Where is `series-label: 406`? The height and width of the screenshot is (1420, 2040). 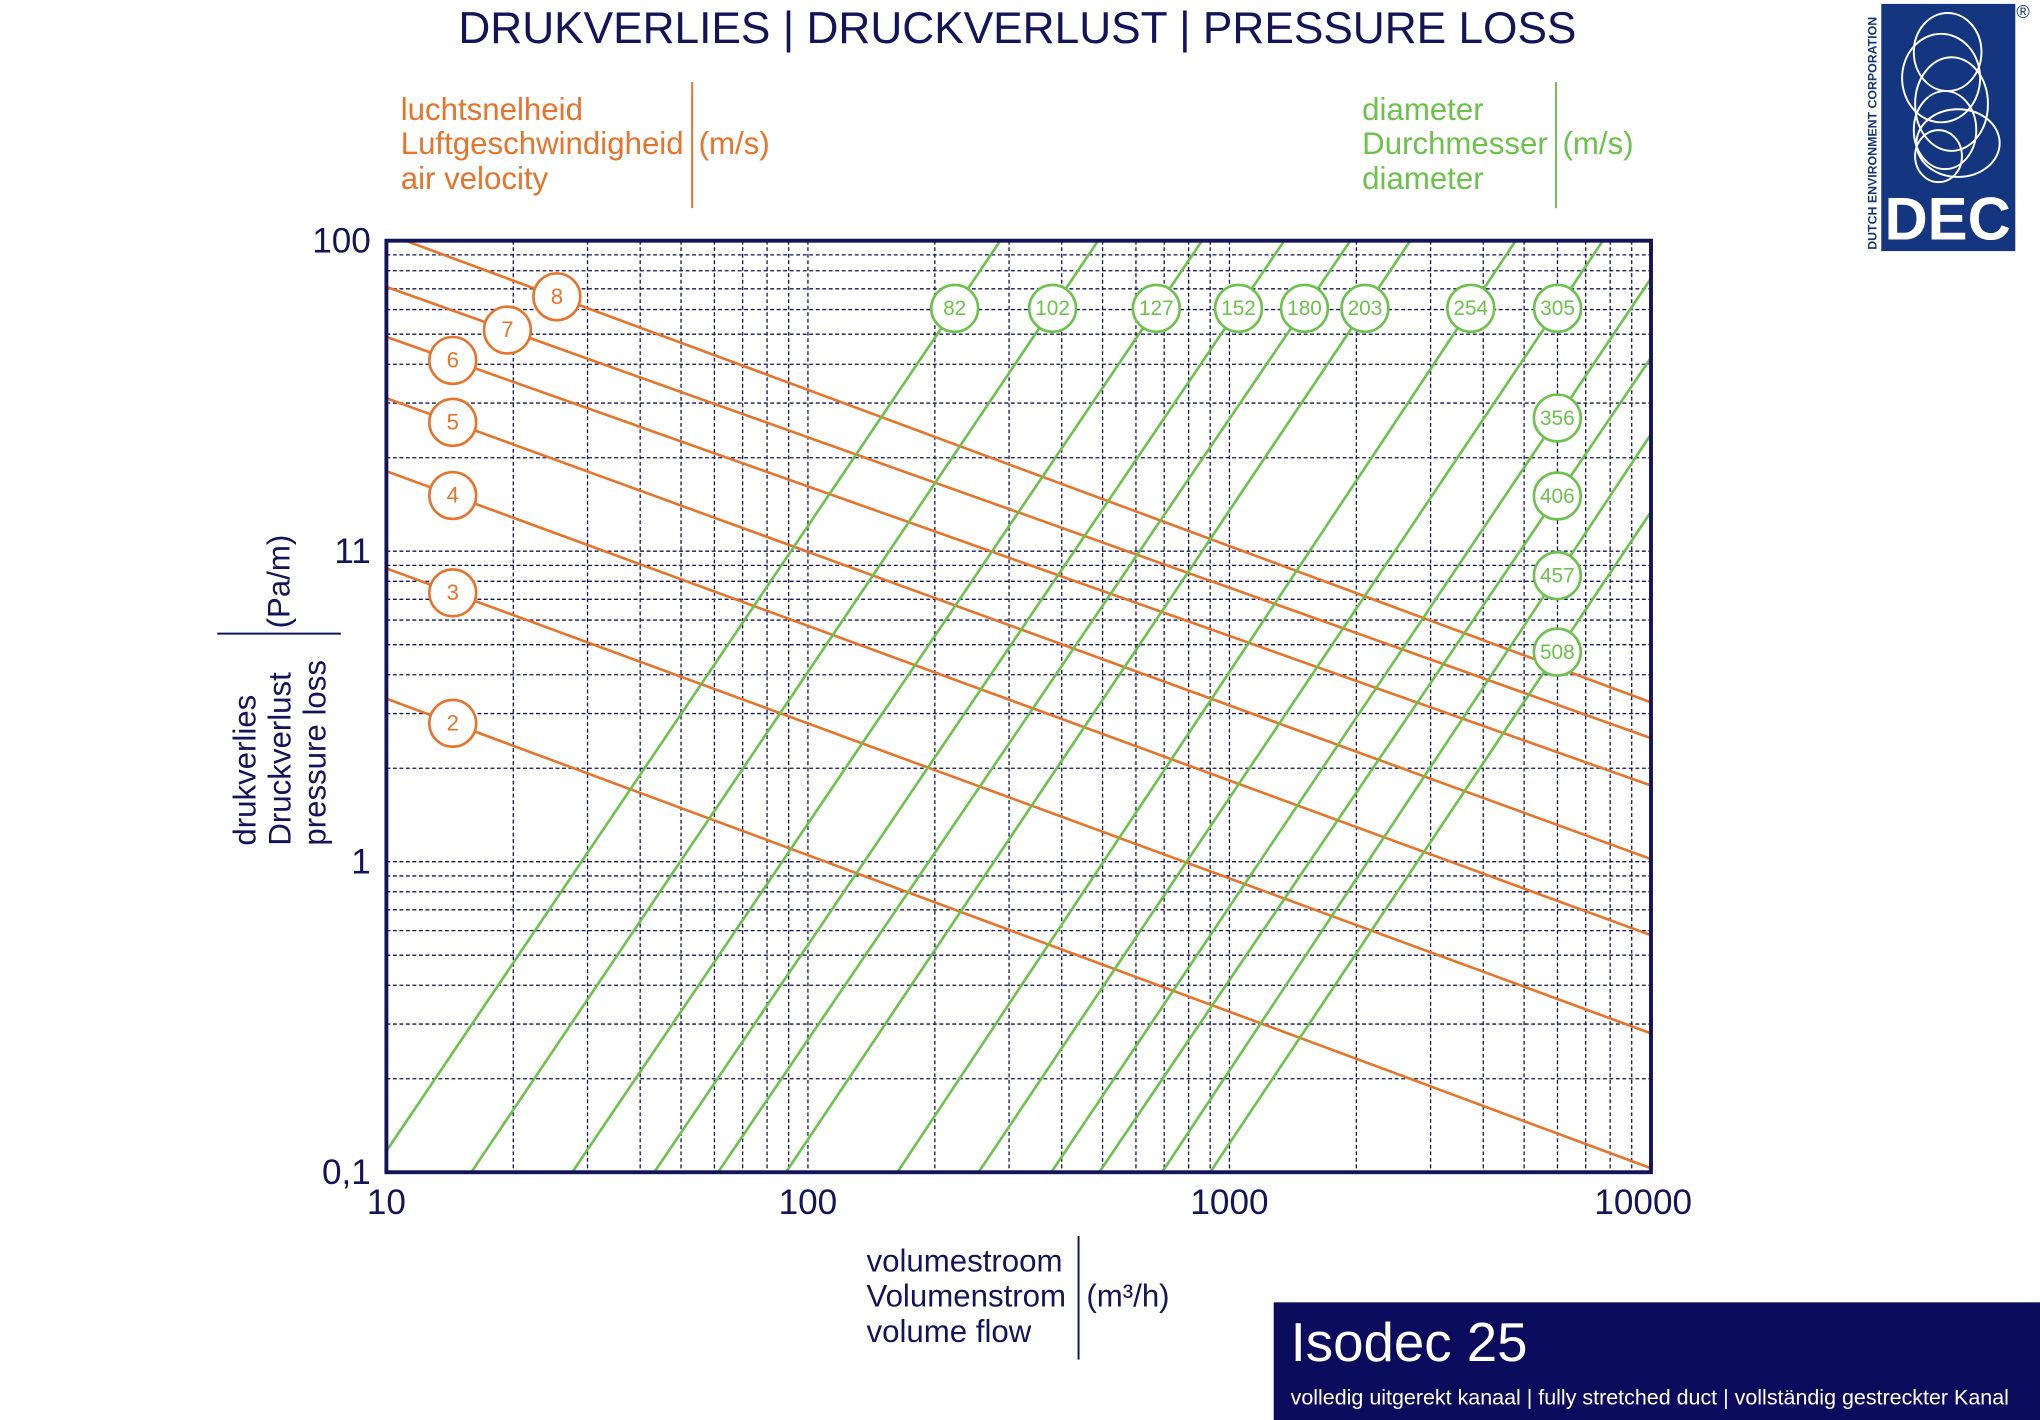
series-label: 406 is located at coordinates (1557, 496).